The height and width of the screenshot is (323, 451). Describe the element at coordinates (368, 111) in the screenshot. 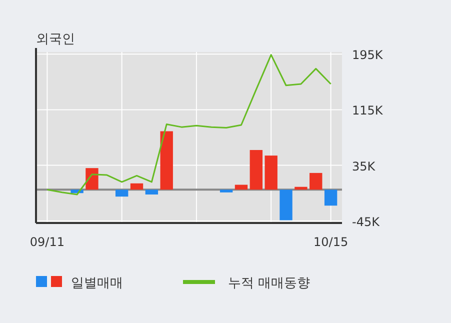

I see `y-tick-label: 115K` at that location.